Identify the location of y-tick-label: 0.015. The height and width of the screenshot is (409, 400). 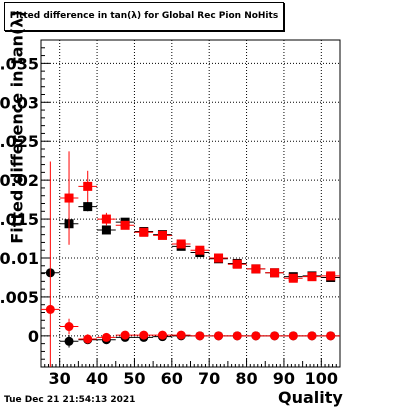
(19, 219).